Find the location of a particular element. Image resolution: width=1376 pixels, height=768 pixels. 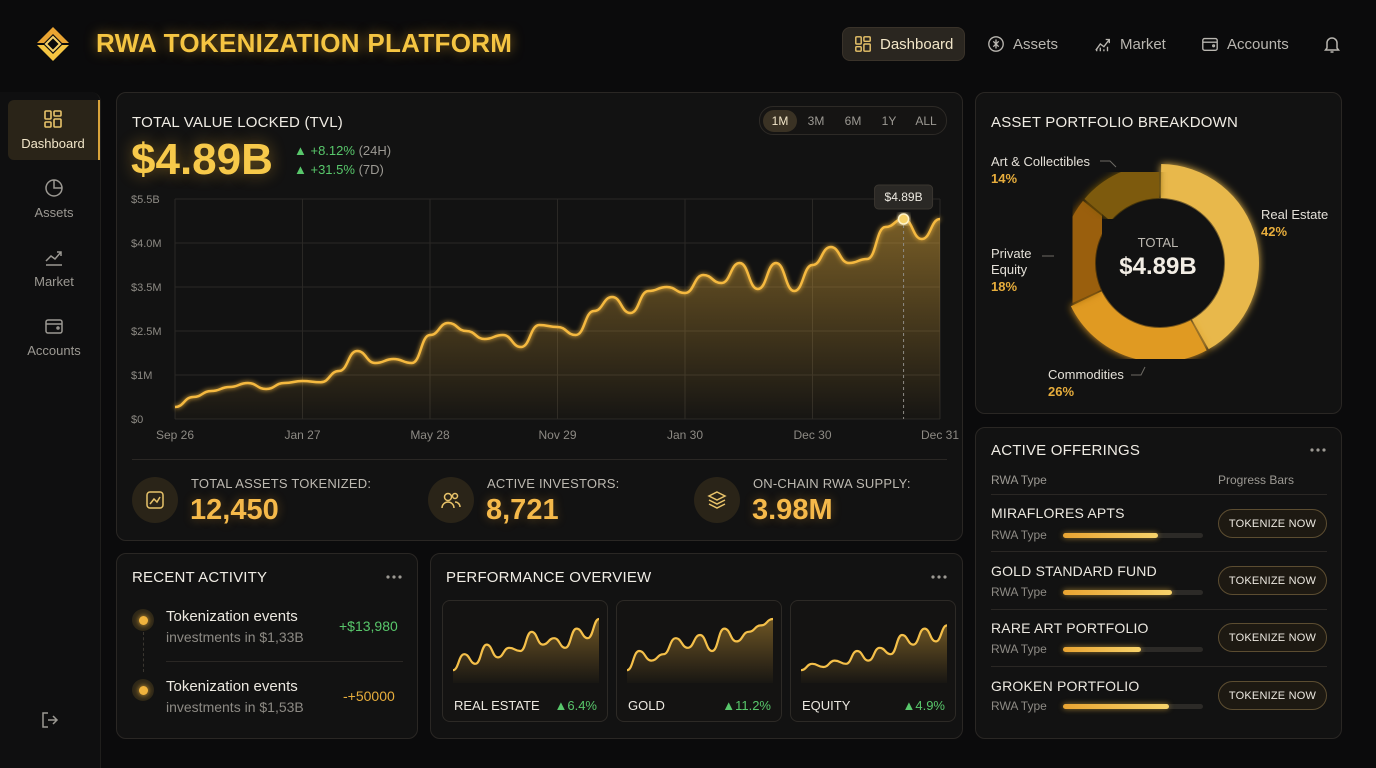

offering-name: RARE ART PORTFOLIO is located at coordinates (1070, 628).